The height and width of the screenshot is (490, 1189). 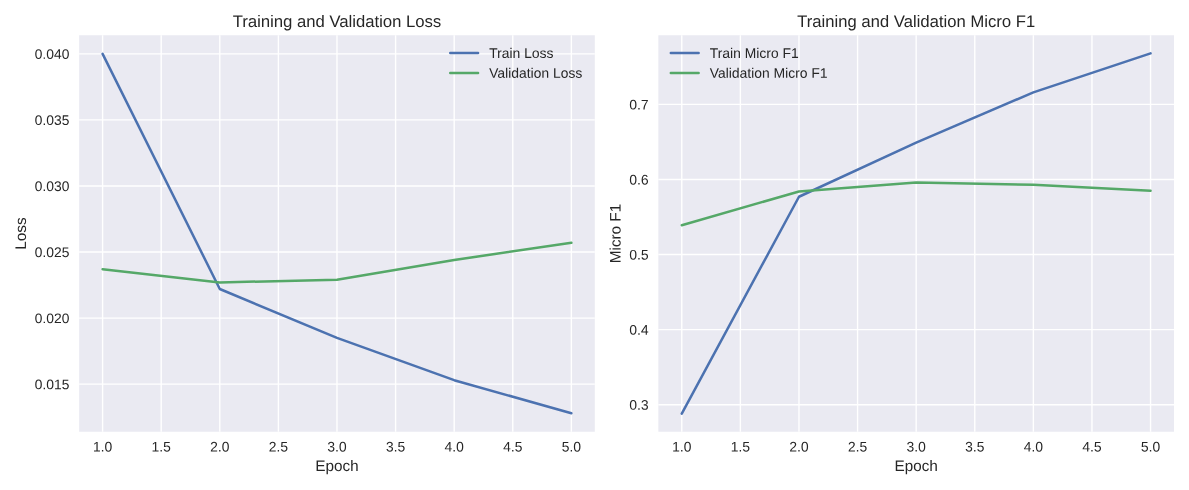 What do you see at coordinates (639, 179) in the screenshot?
I see `y-tick-label: 0.6` at bounding box center [639, 179].